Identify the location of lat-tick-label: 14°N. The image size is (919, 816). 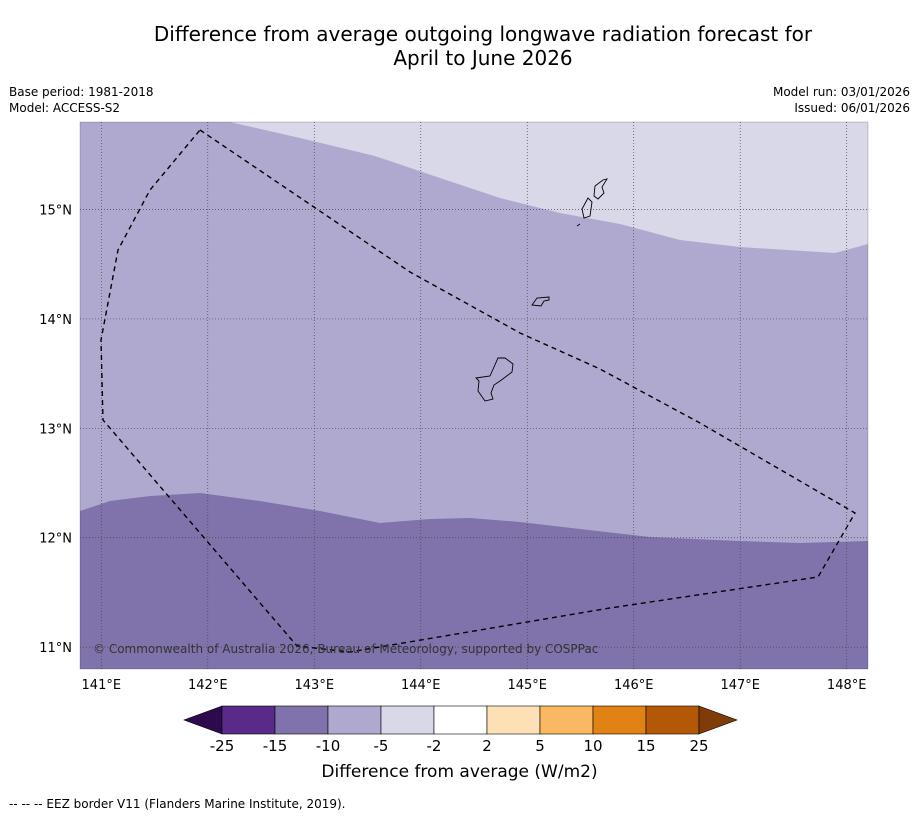
(55, 320).